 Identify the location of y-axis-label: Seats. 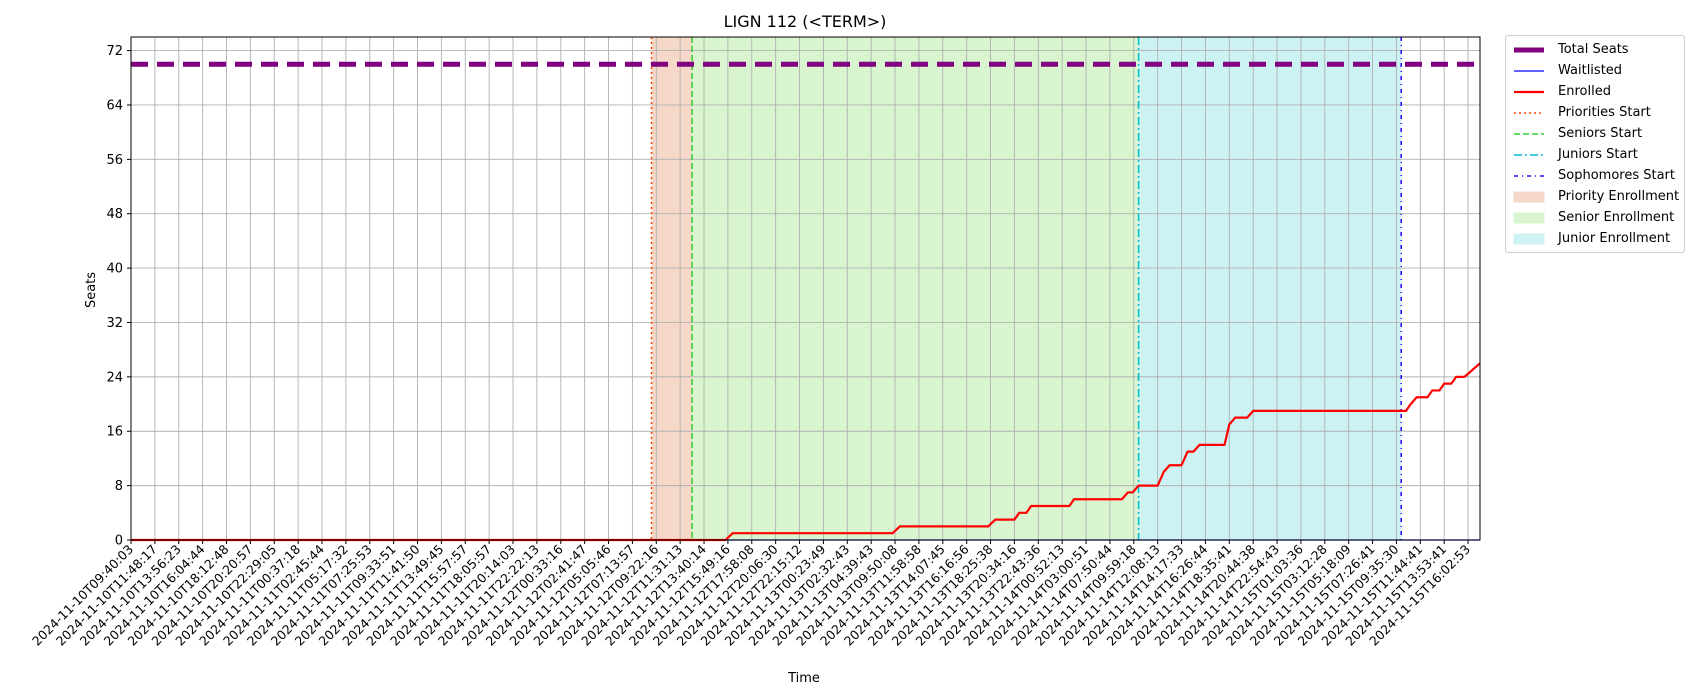
(91, 290).